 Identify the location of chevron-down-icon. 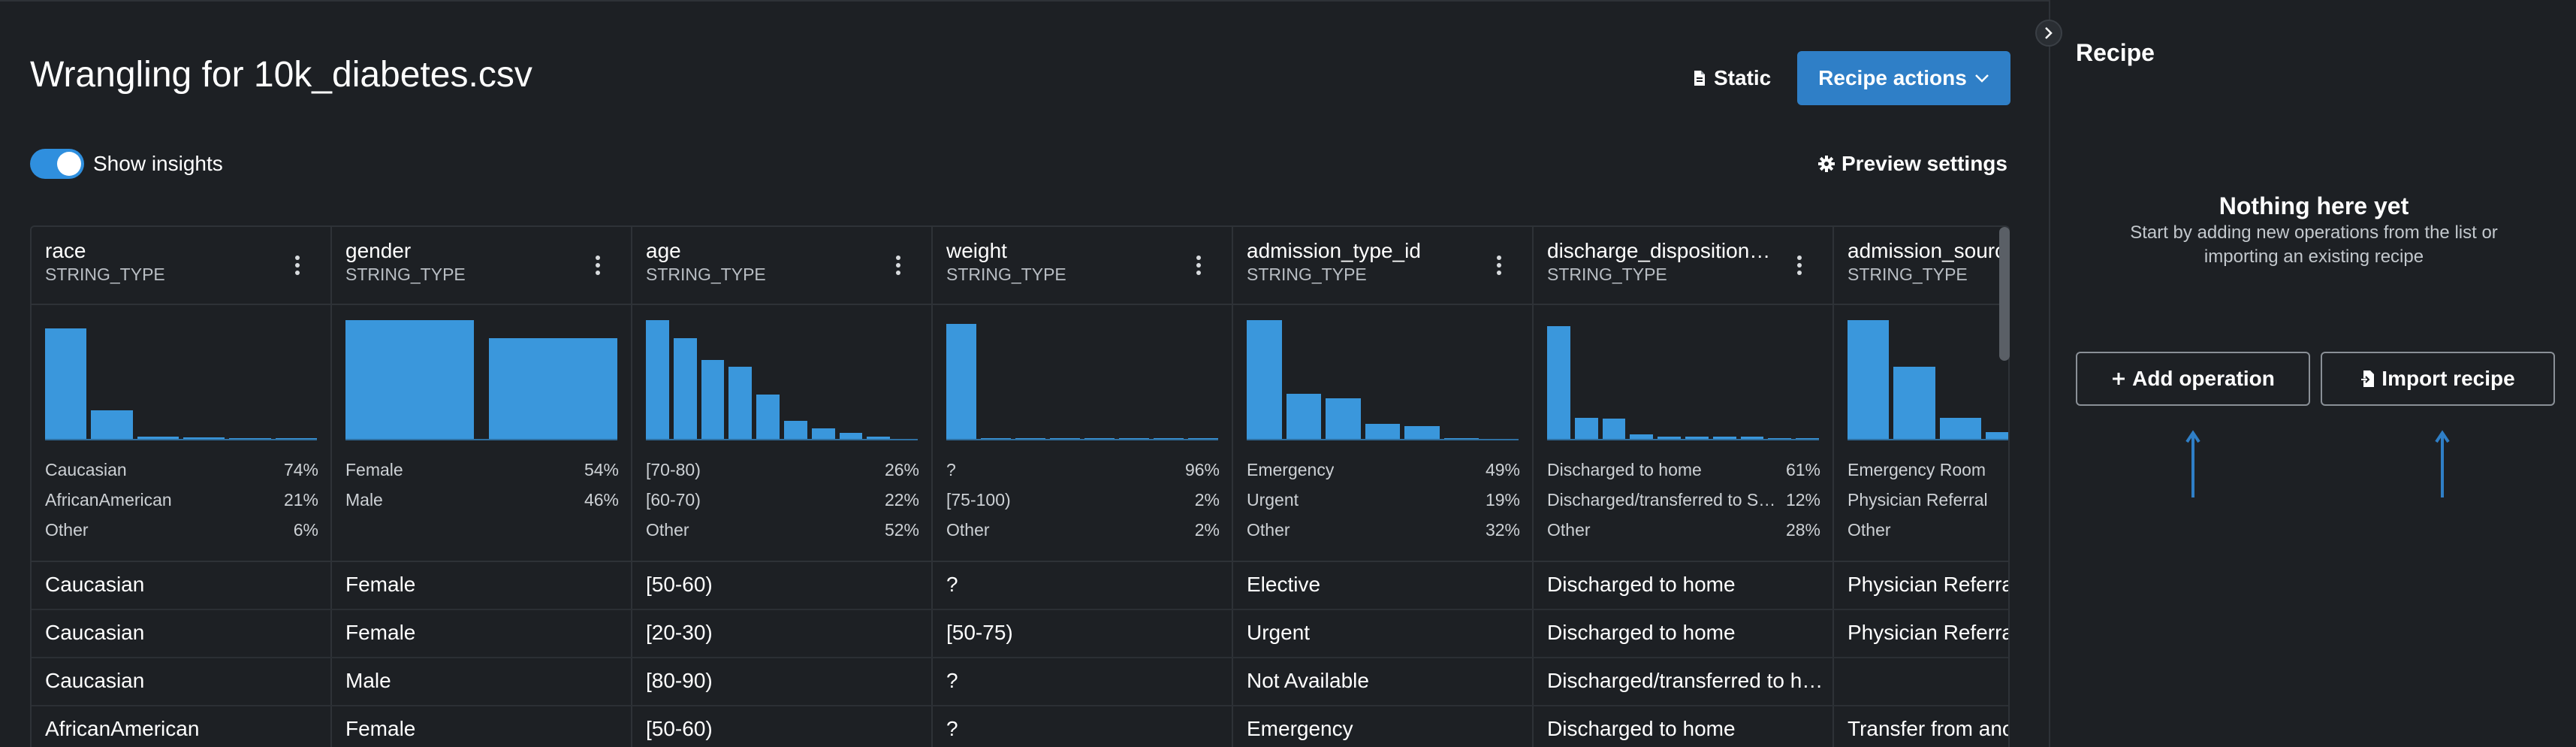
(1981, 78).